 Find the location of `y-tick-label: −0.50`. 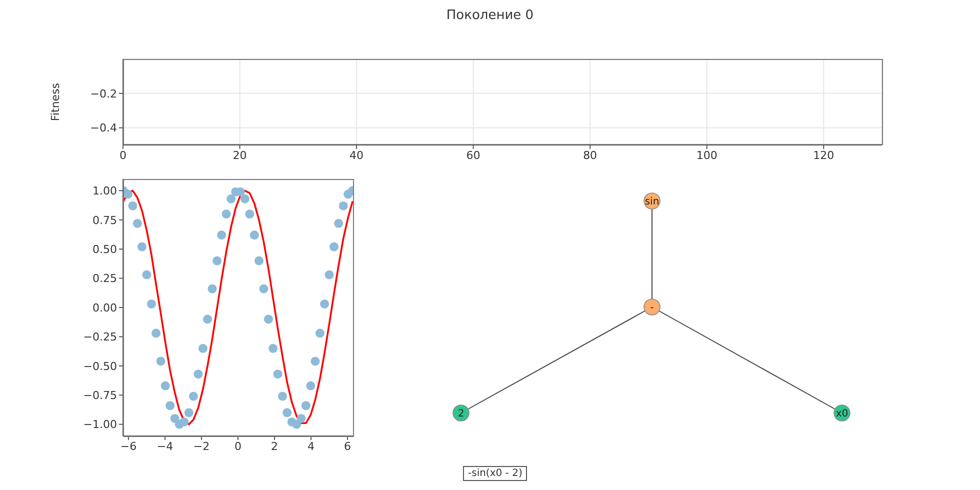

y-tick-label: −0.50 is located at coordinates (100, 366).